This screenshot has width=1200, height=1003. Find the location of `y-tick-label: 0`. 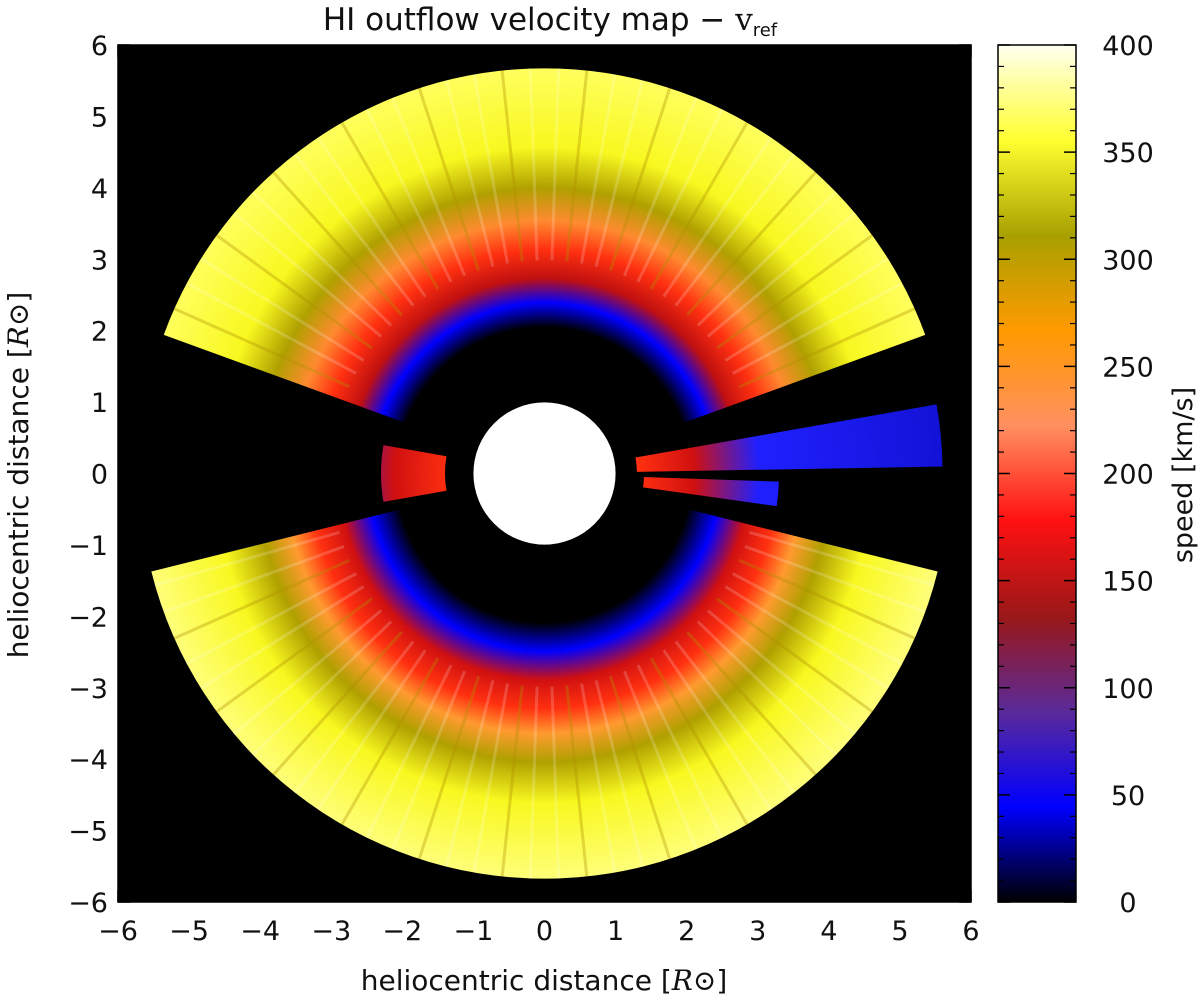

y-tick-label: 0 is located at coordinates (99, 475).